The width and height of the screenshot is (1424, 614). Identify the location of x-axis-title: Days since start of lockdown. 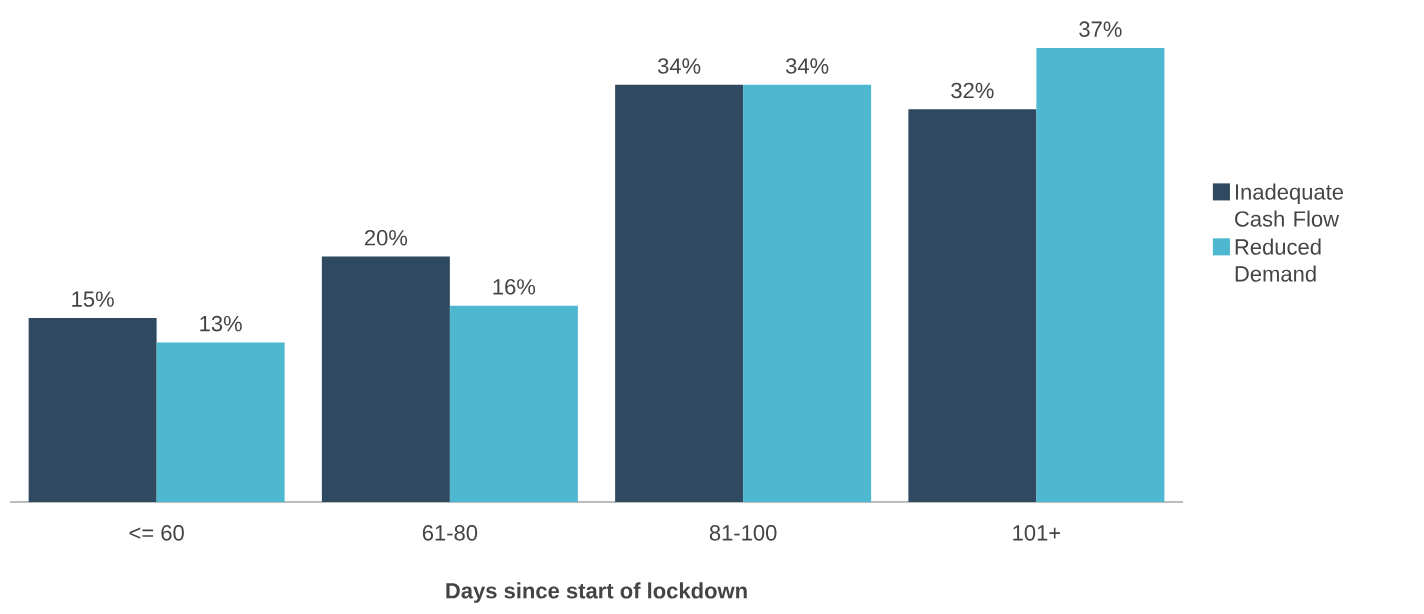
(596, 592).